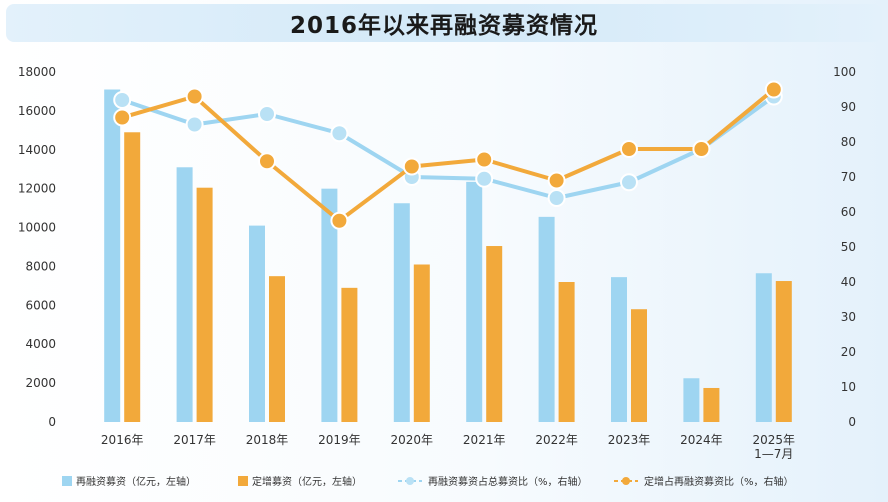 The image size is (888, 502). What do you see at coordinates (484, 440) in the screenshot?
I see `x-tick-label: 2021年` at bounding box center [484, 440].